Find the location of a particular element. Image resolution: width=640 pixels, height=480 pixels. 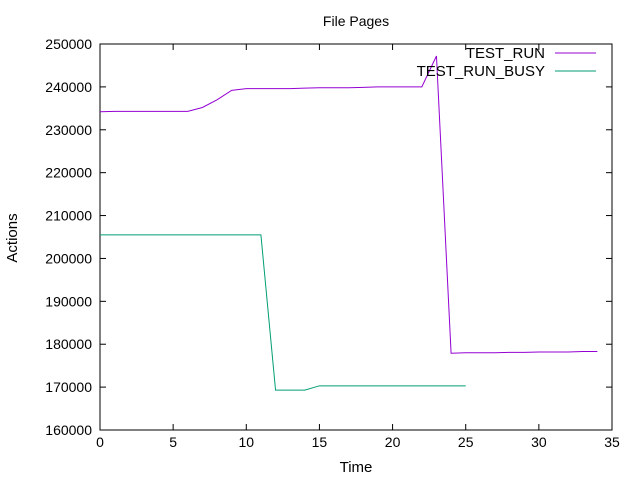

y-axis-label: Actions is located at coordinates (12, 237).